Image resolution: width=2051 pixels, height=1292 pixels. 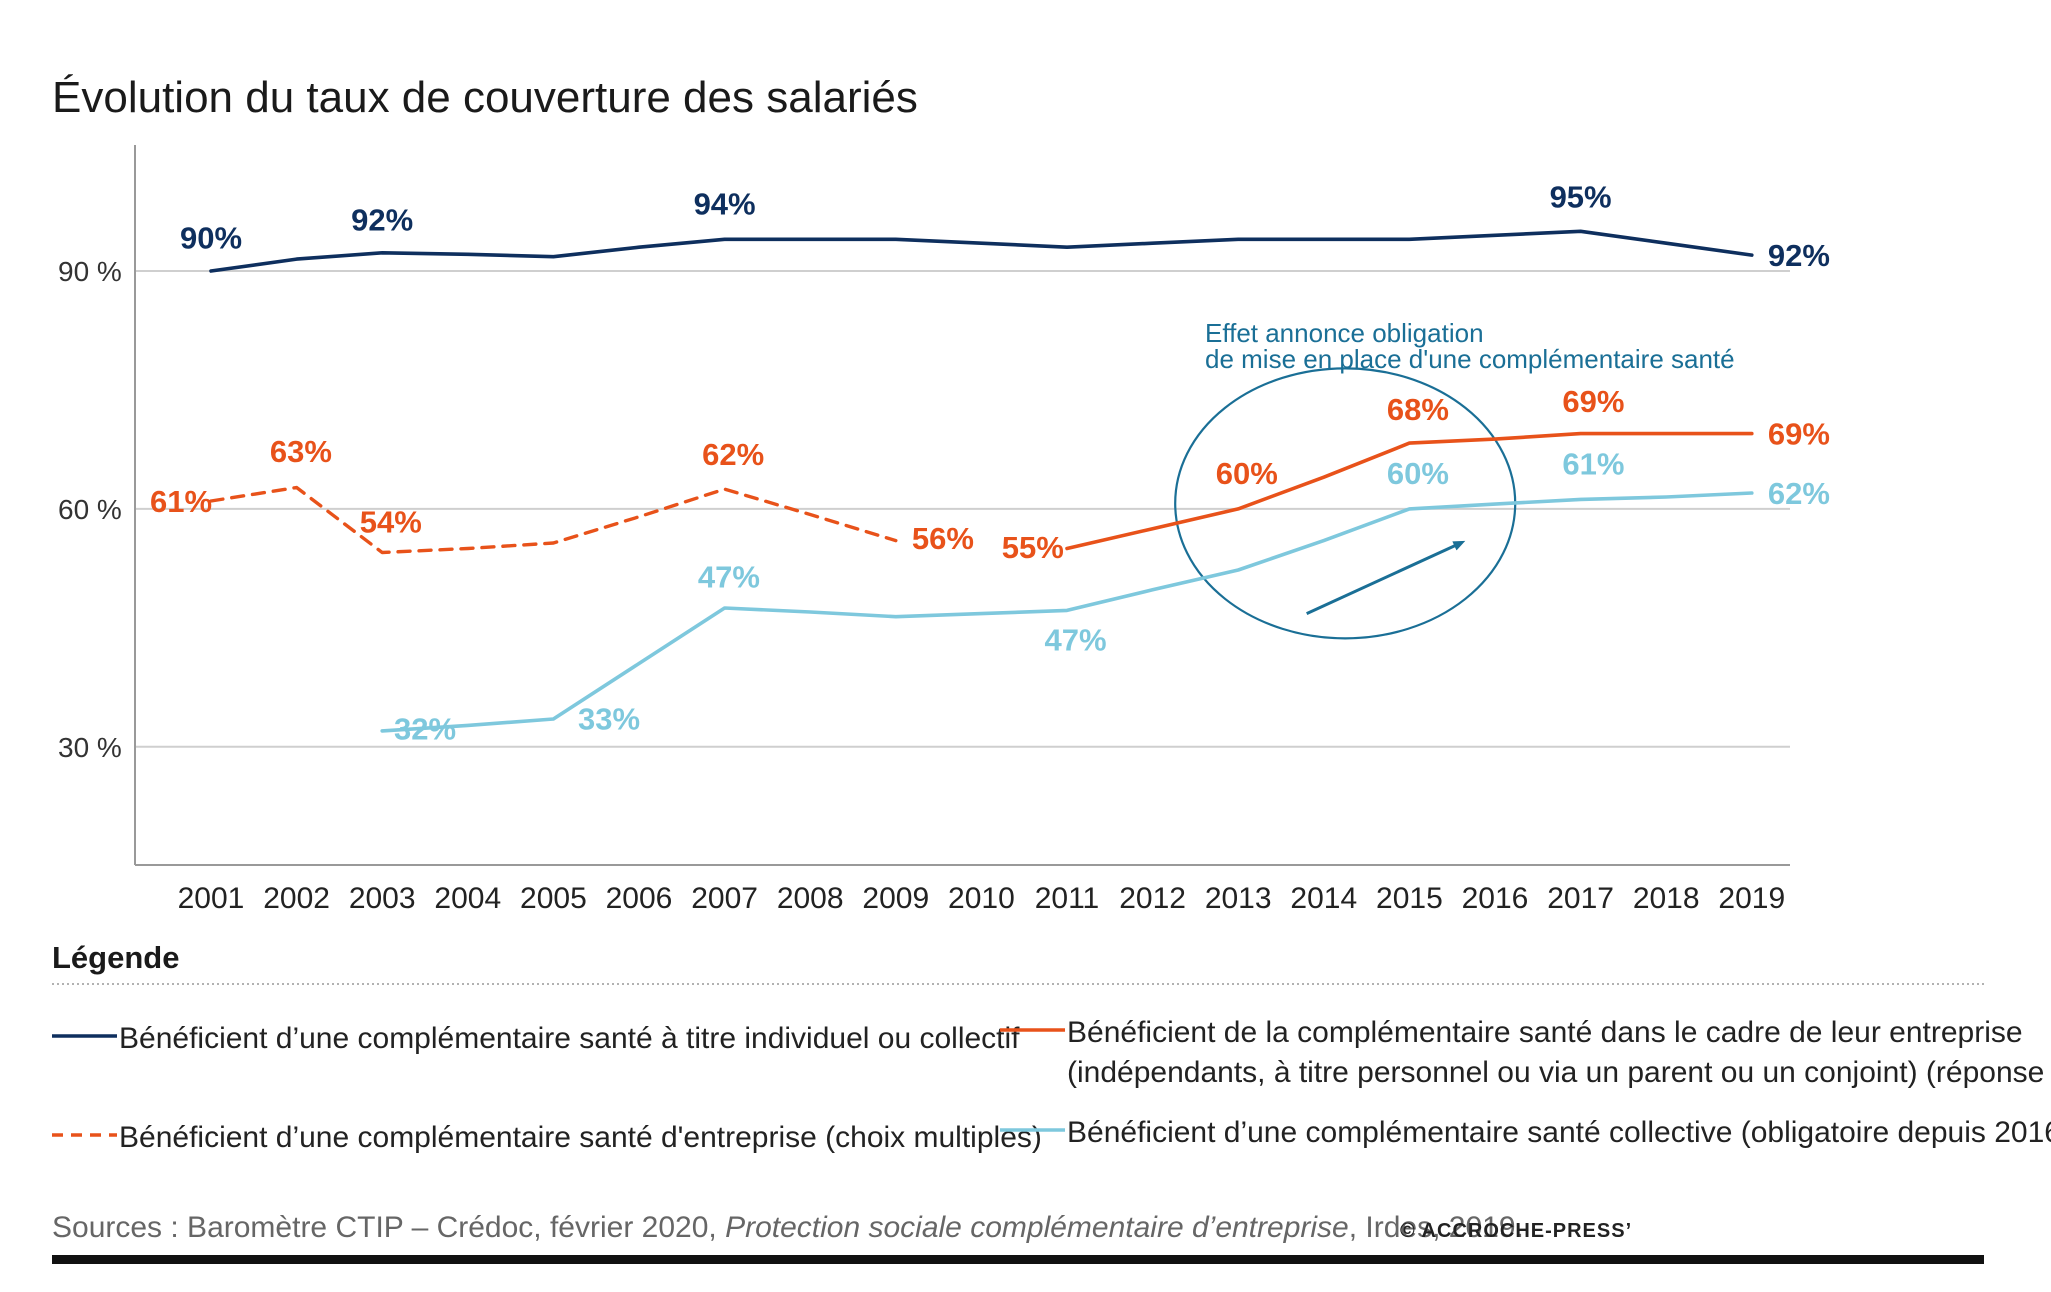 What do you see at coordinates (895, 898) in the screenshot?
I see `x-tick-label: 2009` at bounding box center [895, 898].